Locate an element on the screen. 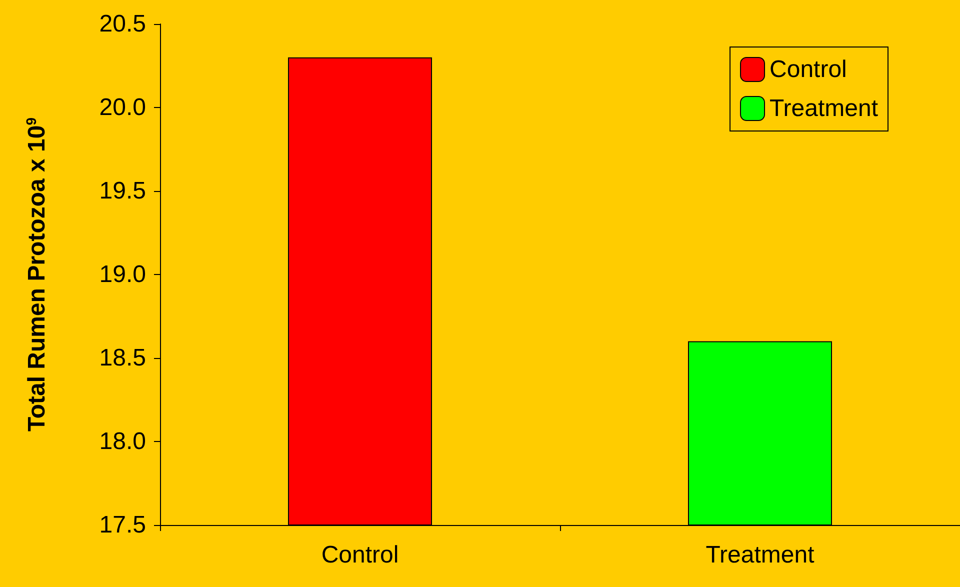  legend-label: Treatment is located at coordinates (824, 108).